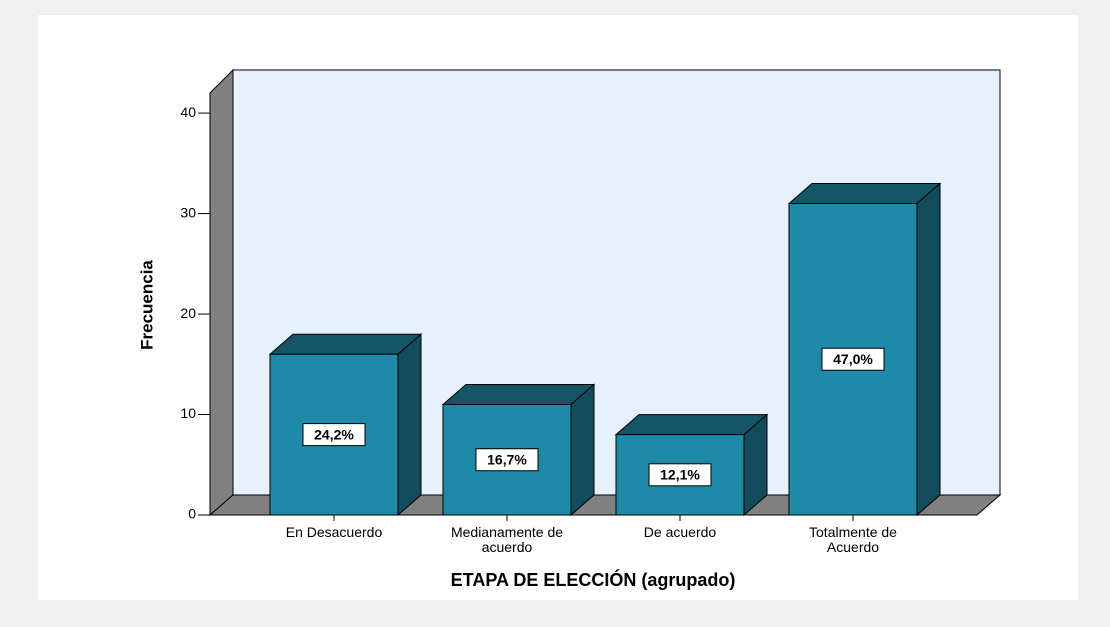 The width and height of the screenshot is (1110, 627). What do you see at coordinates (188, 413) in the screenshot?
I see `y-tick-label: 10` at bounding box center [188, 413].